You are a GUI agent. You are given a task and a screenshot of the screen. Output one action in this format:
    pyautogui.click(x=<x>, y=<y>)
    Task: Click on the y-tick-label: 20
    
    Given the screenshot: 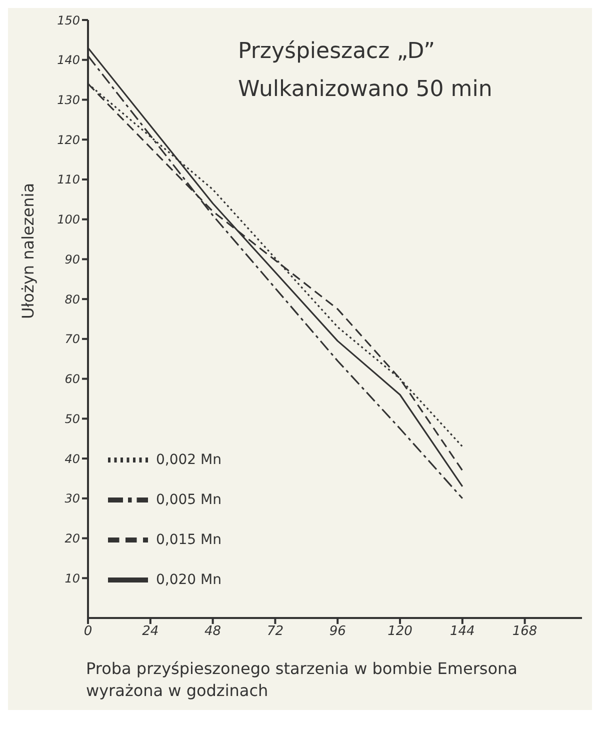 What is the action you would take?
    pyautogui.click(x=72, y=539)
    